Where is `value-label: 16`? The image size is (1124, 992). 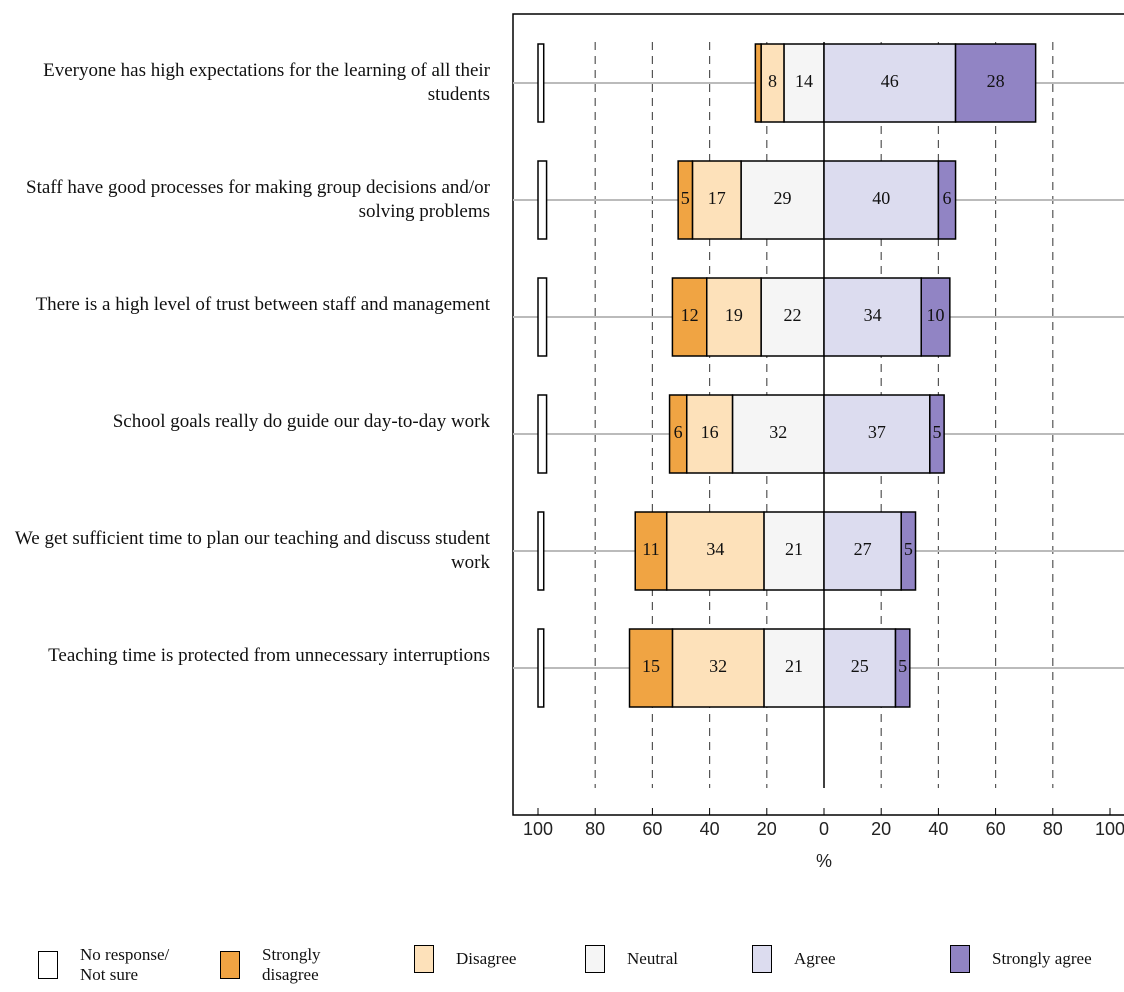
value-label: 16 is located at coordinates (710, 432).